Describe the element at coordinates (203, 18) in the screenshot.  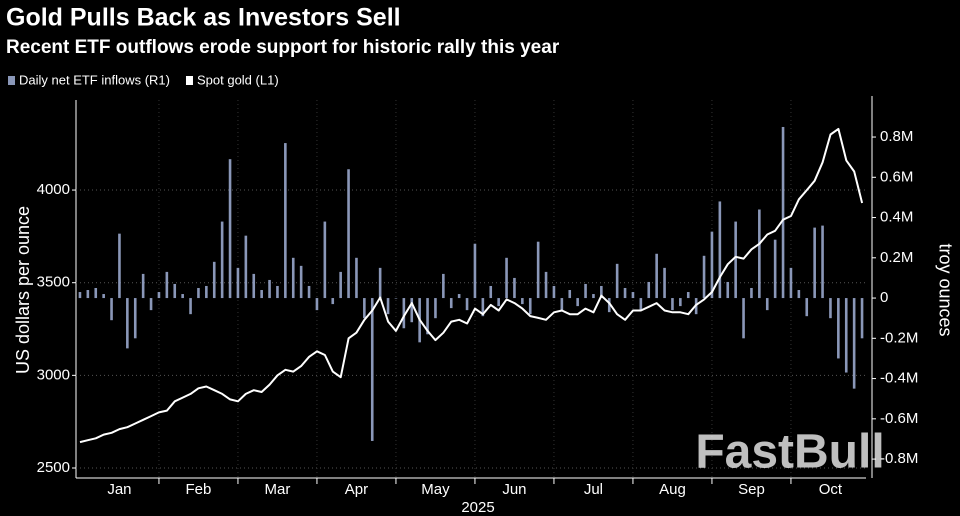
I see `chart-title: Gold Pulls Back as Investors Sell` at that location.